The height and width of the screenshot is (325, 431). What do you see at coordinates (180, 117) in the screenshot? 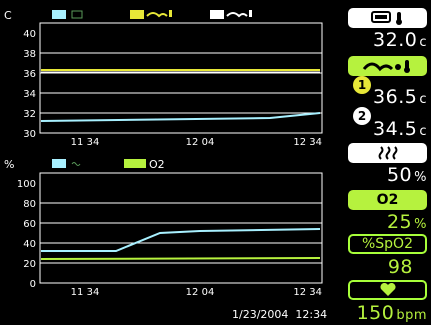
I see `trend-air-line` at bounding box center [180, 117].